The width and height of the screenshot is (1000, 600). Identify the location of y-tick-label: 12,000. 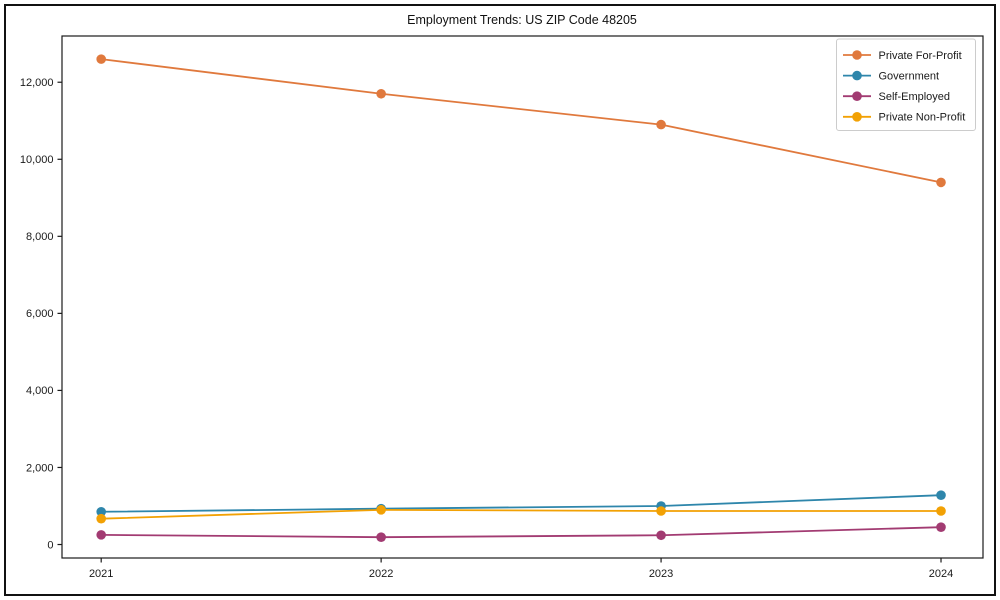
(37, 83).